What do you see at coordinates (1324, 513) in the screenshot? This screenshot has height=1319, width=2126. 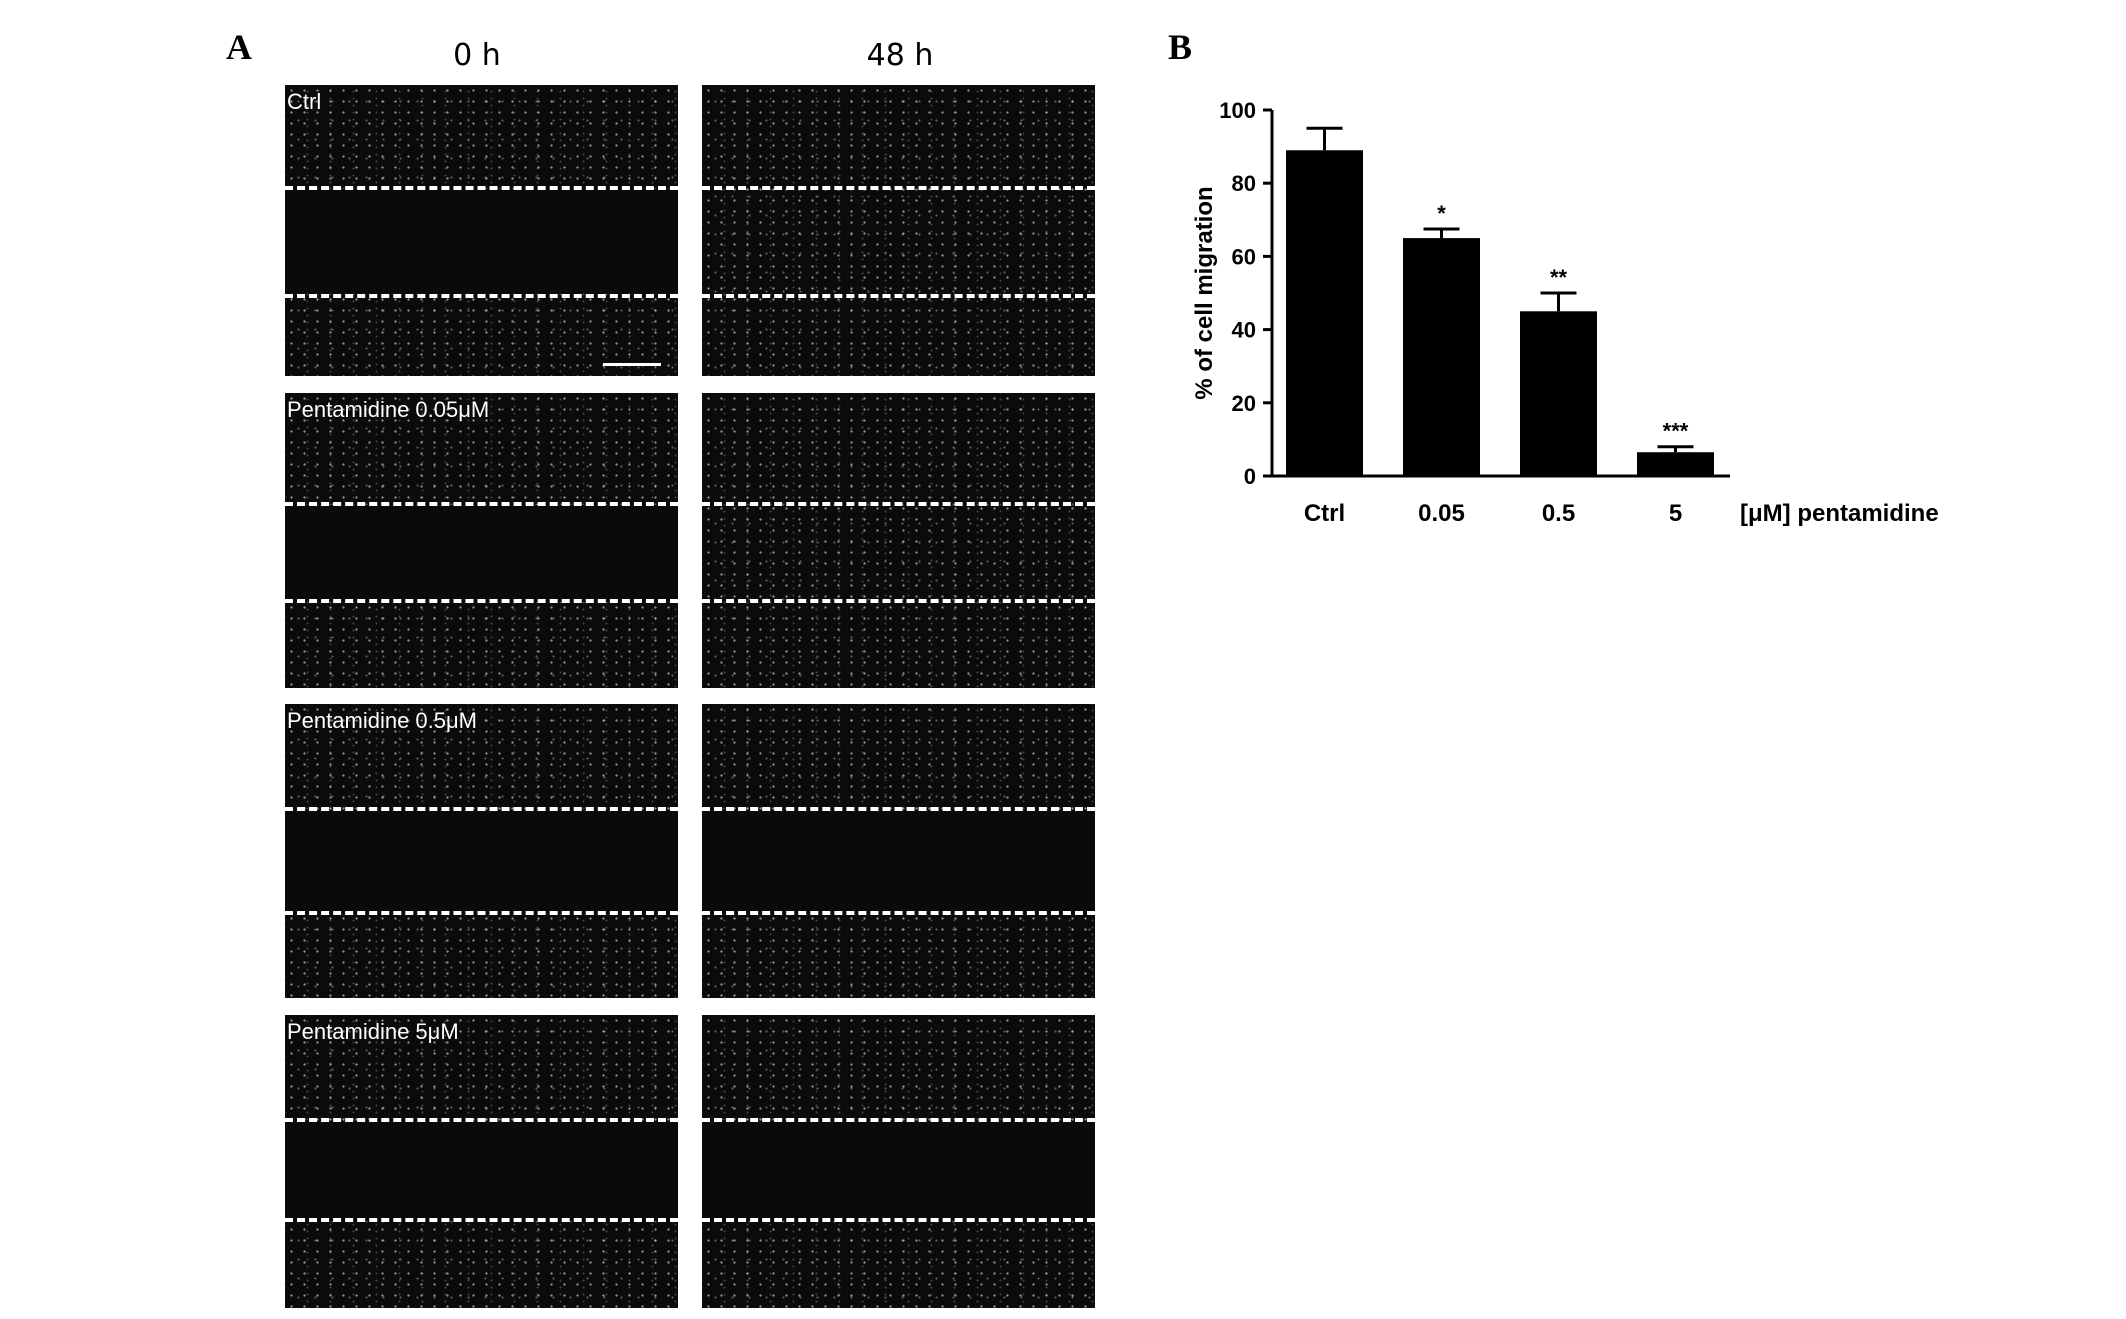 I see `x-tick-label: Ctrl` at bounding box center [1324, 513].